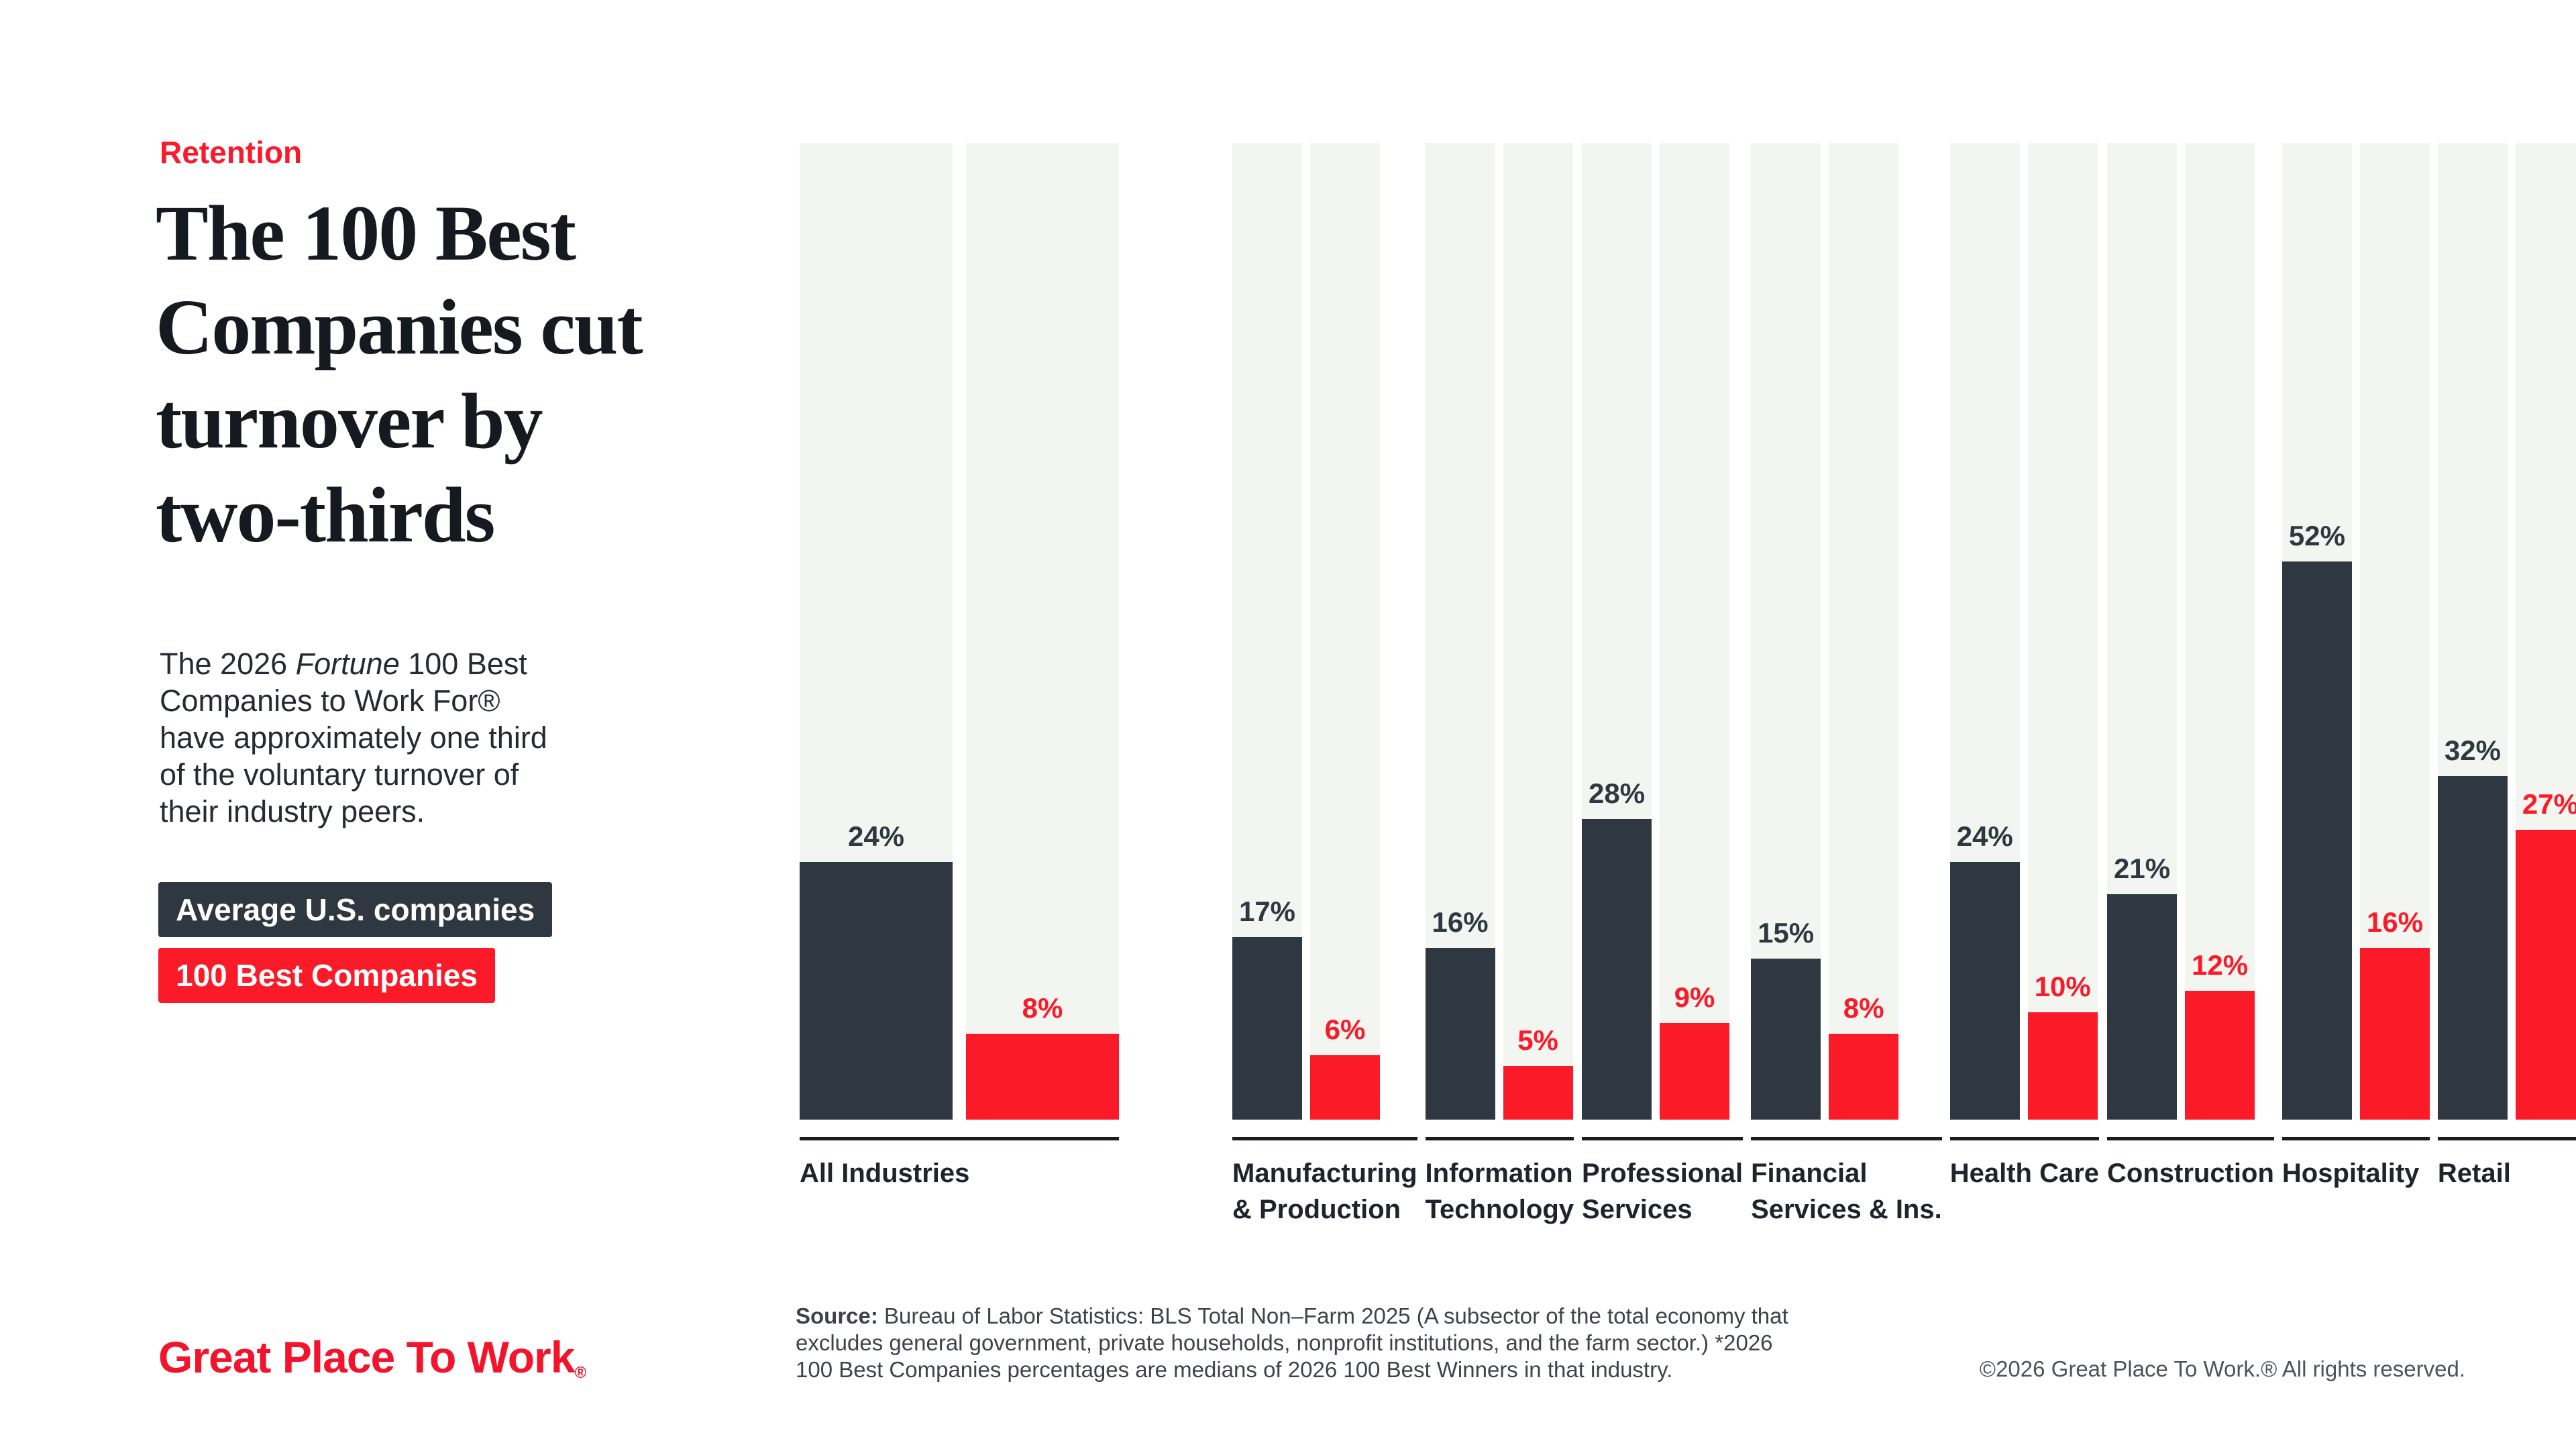 The width and height of the screenshot is (2576, 1449). I want to click on group-label-line: Information, so click(1499, 1173).